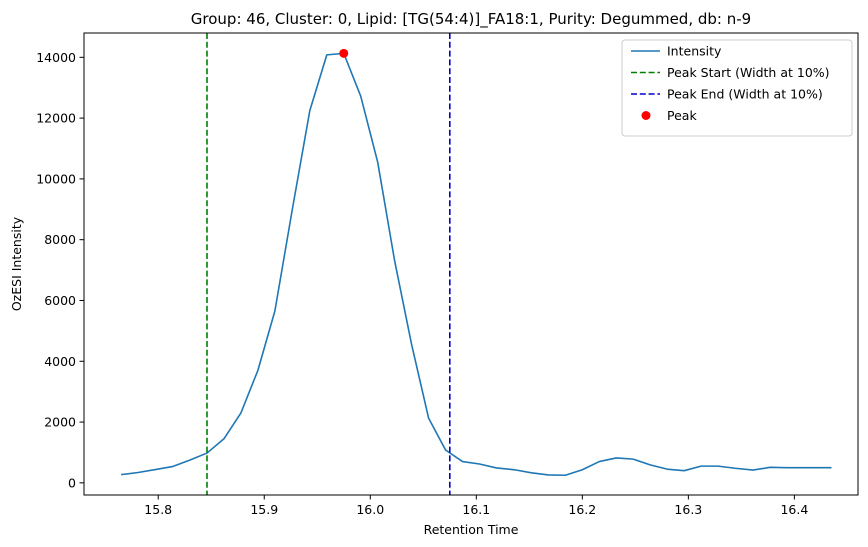 This screenshot has height=547, width=868. Describe the element at coordinates (56, 118) in the screenshot. I see `y-tick-label: 12000` at that location.